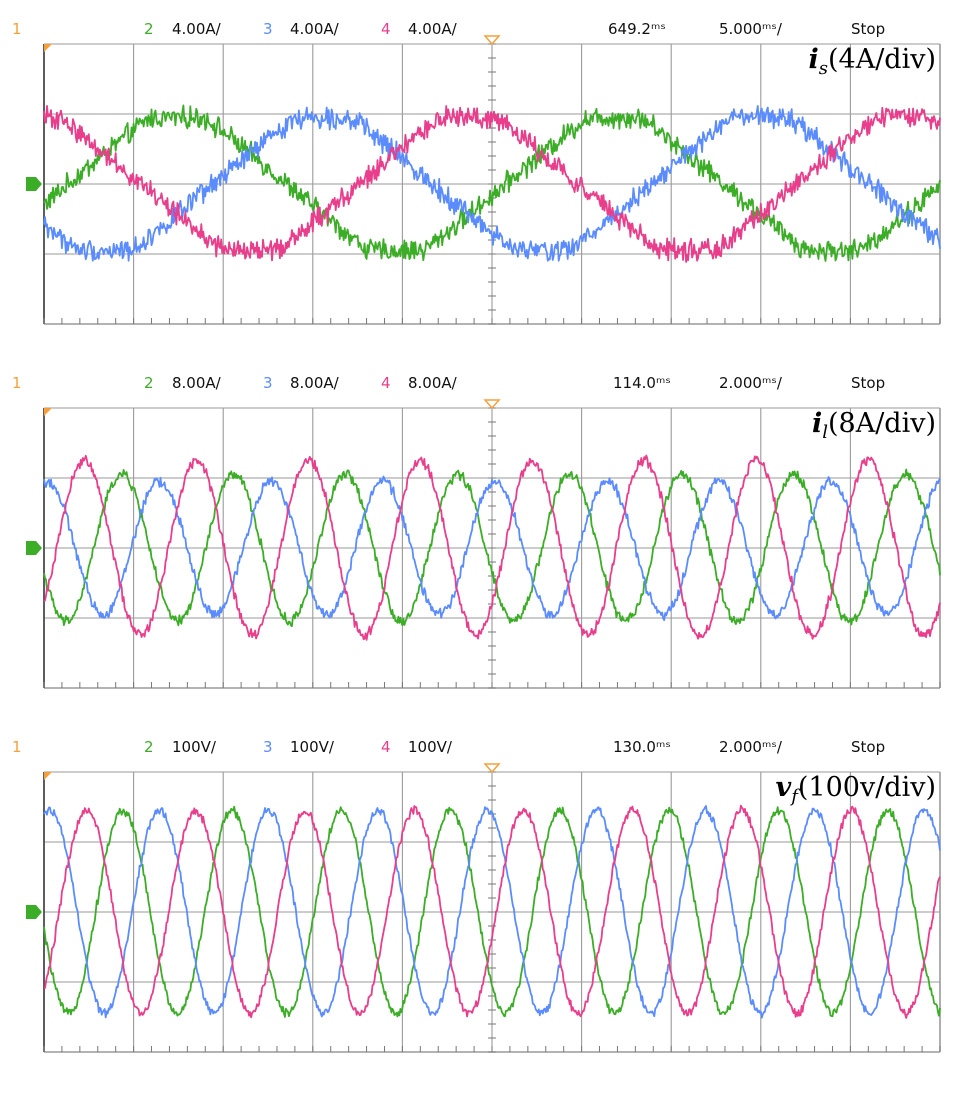 This screenshot has height=1093, width=955. I want to click on panel-title: vf(100v/div), so click(856, 789).